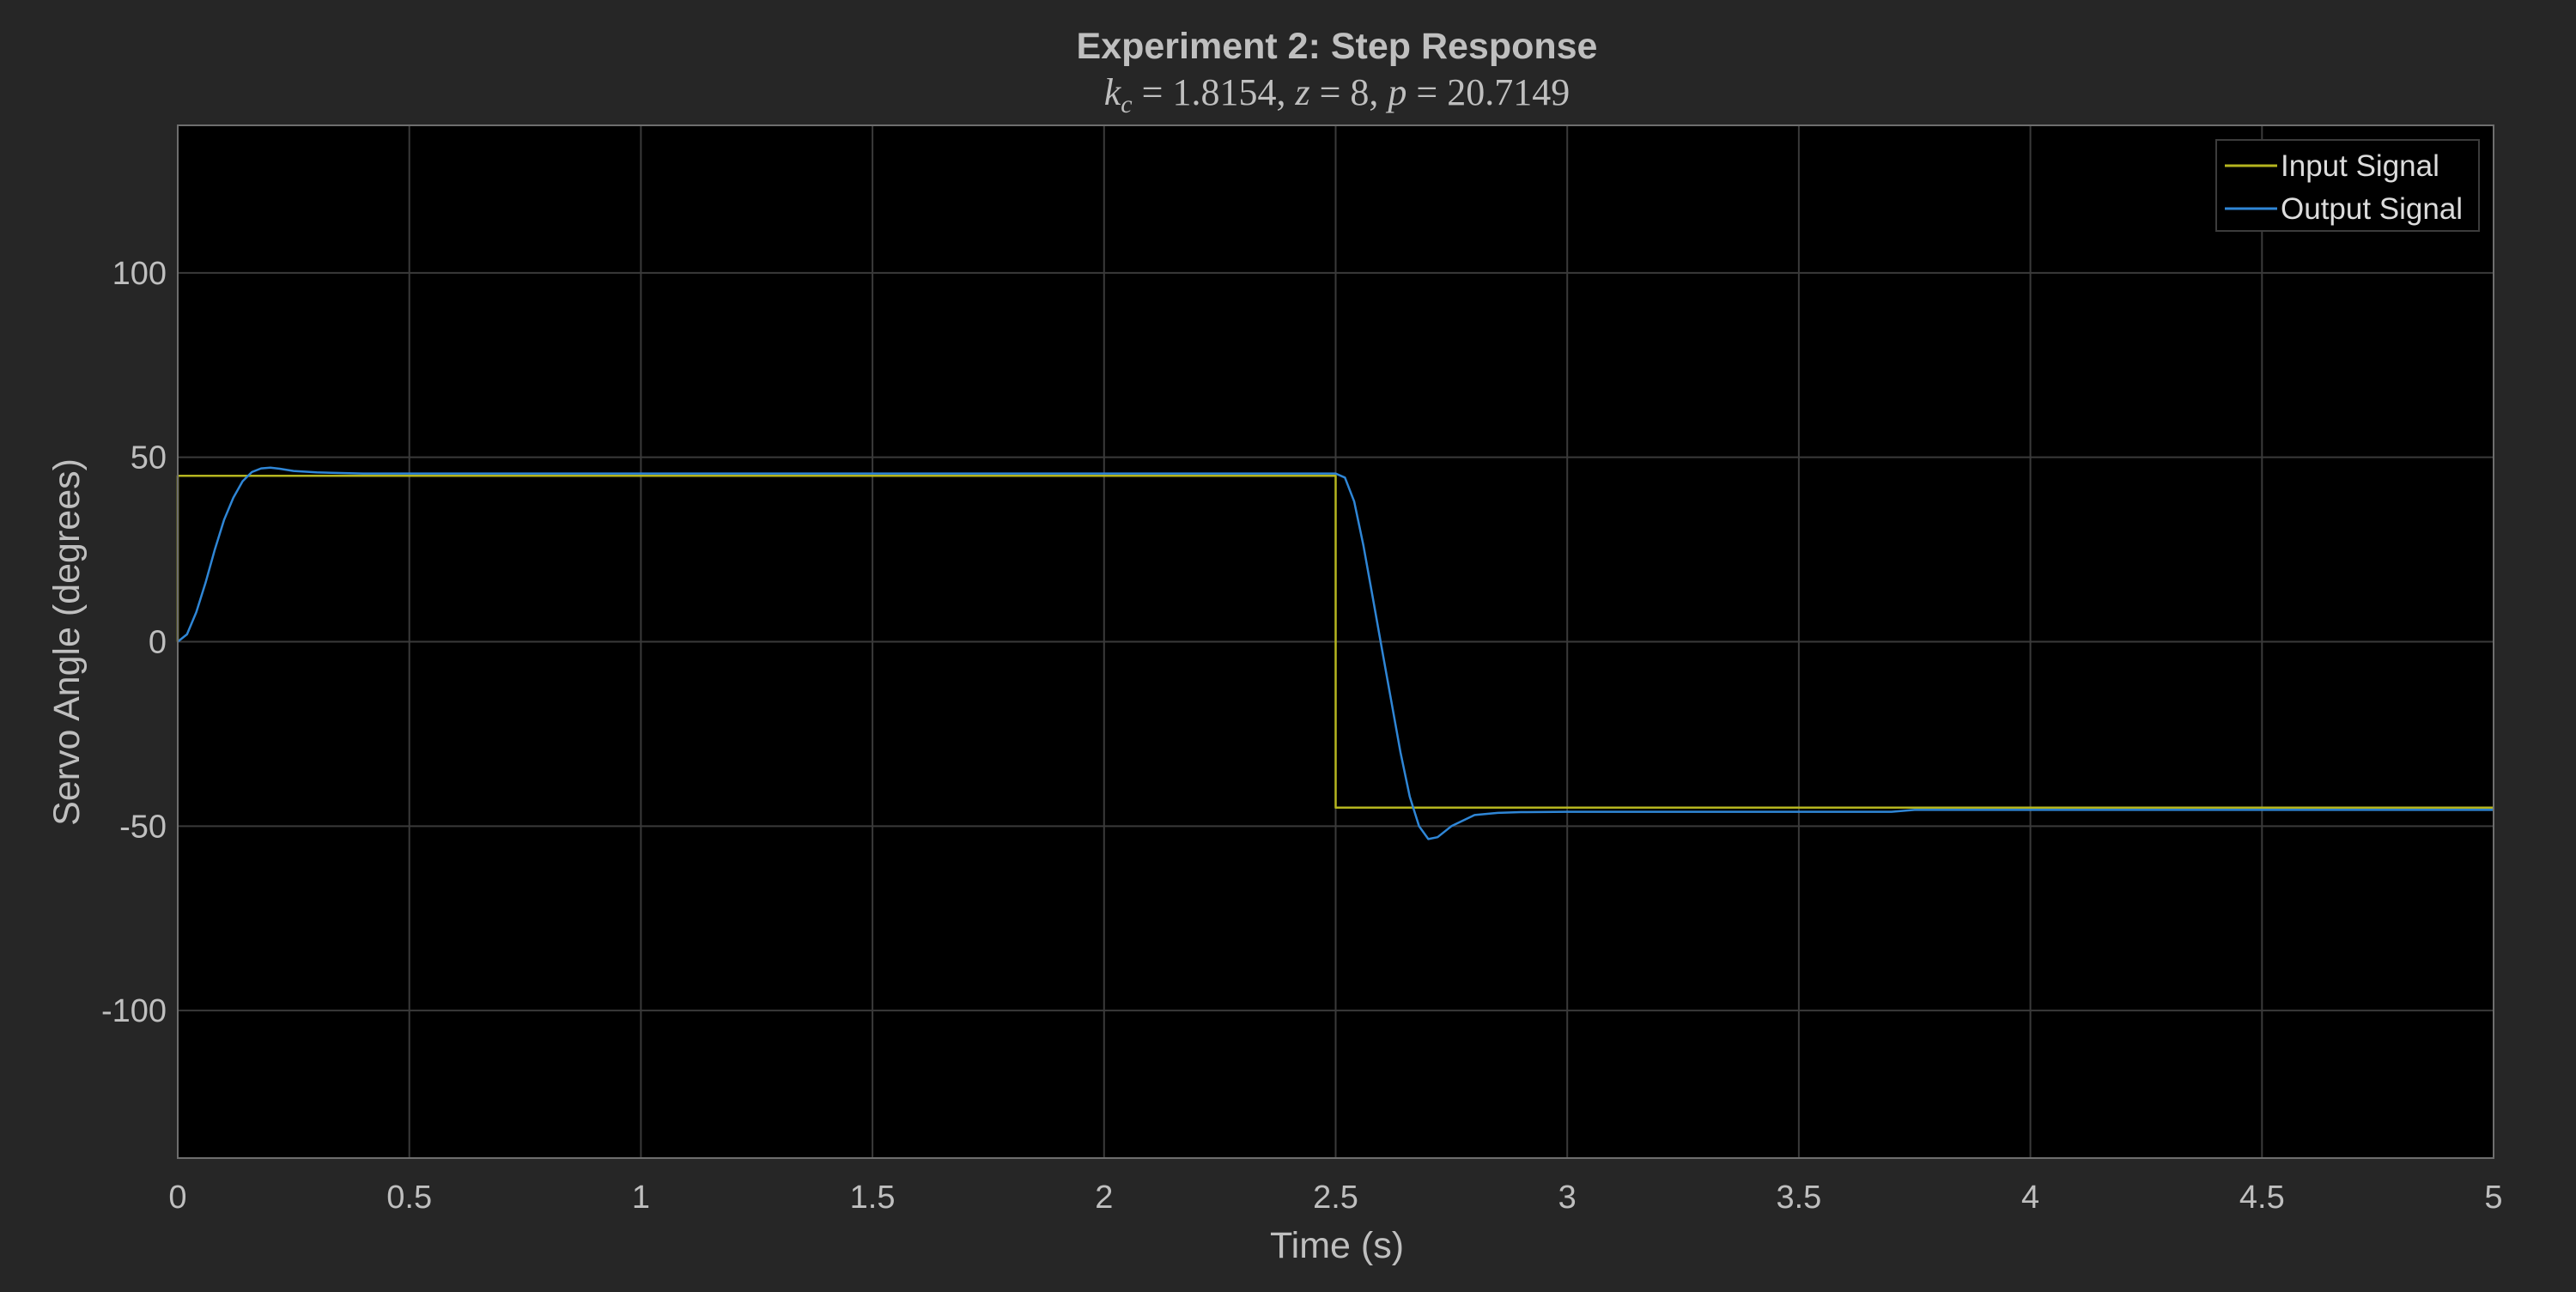 The image size is (2576, 1292). What do you see at coordinates (873, 1198) in the screenshot?
I see `x-tick-label: 1.5` at bounding box center [873, 1198].